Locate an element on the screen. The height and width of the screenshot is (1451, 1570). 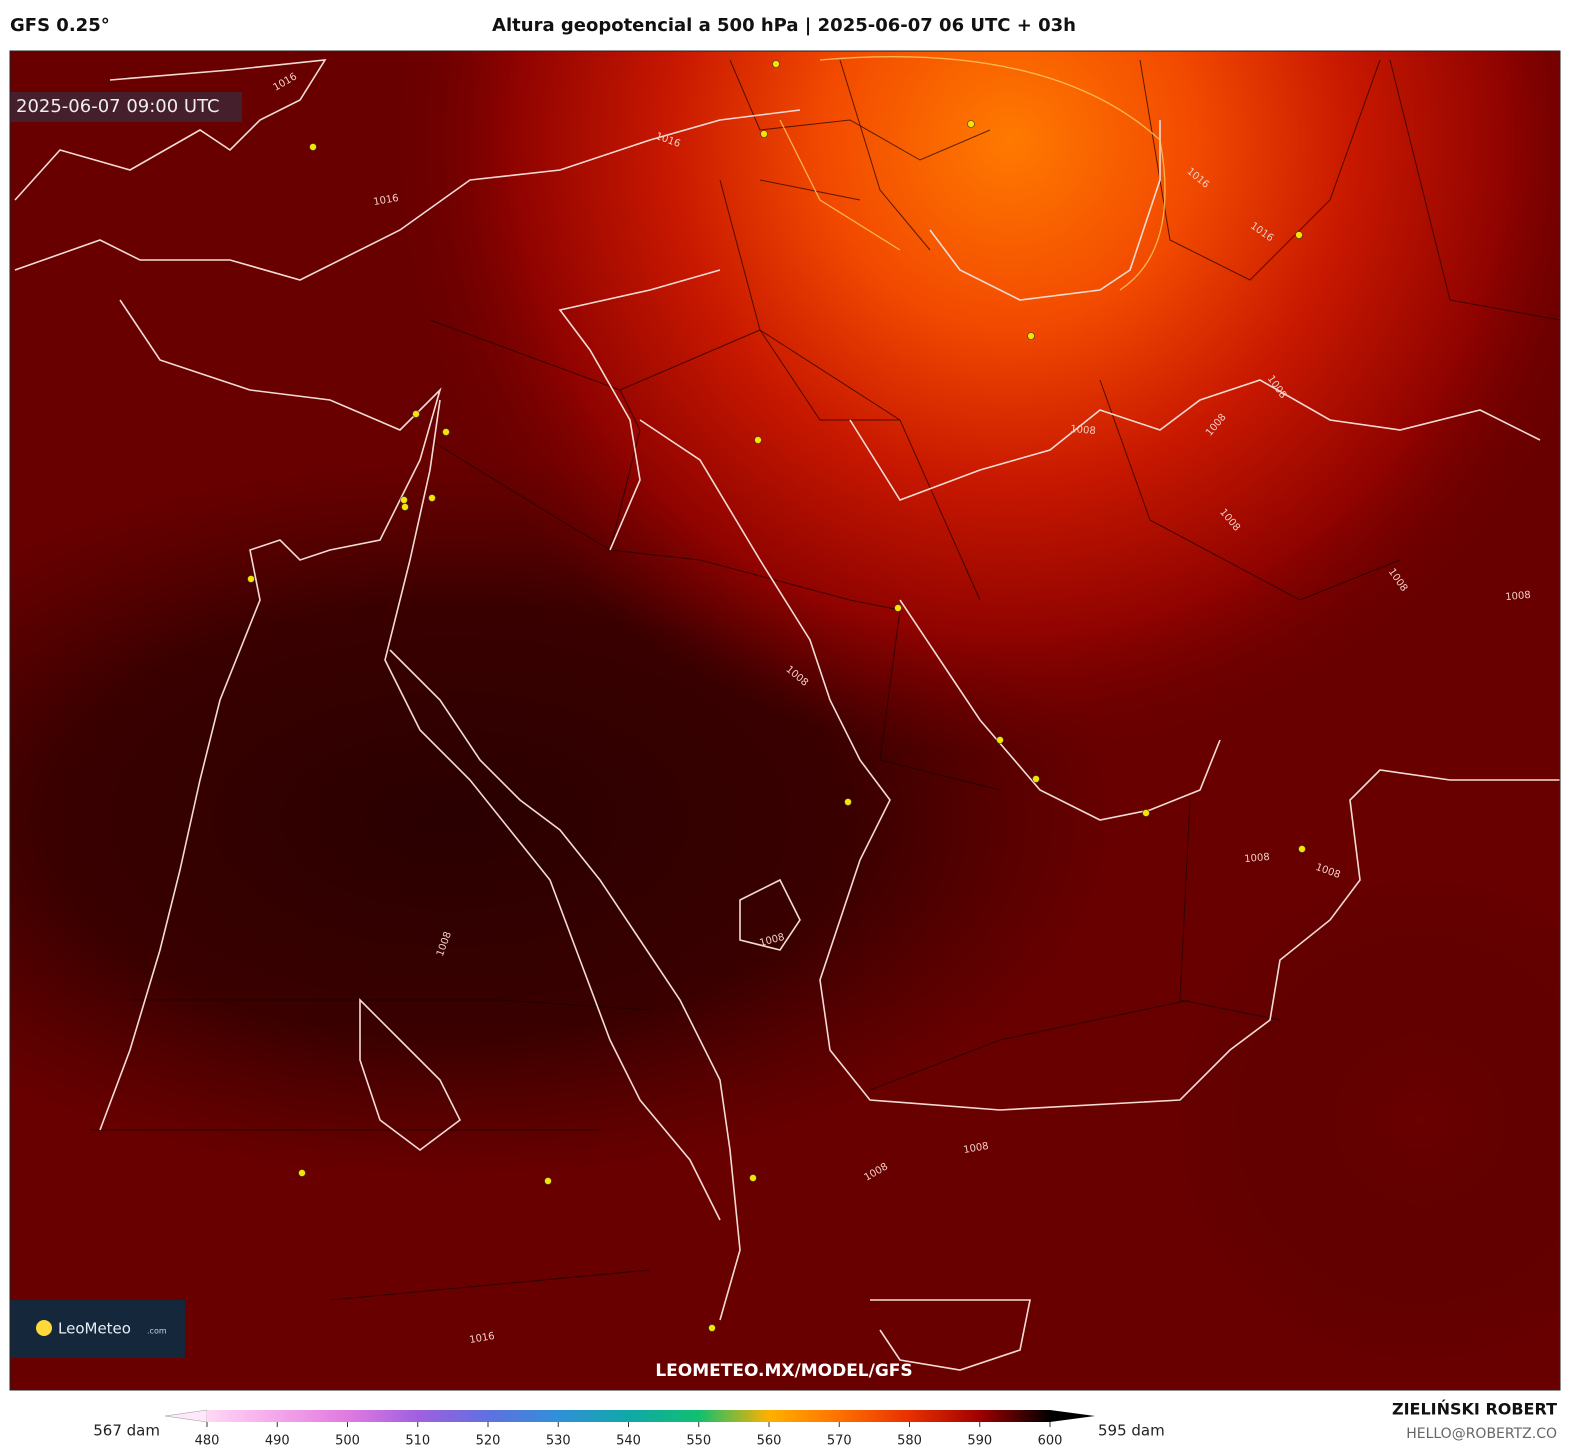
colorbar: 480 490 500 510 520 530 540 550 560 570 580 590 600 is located at coordinates (629, 1429).